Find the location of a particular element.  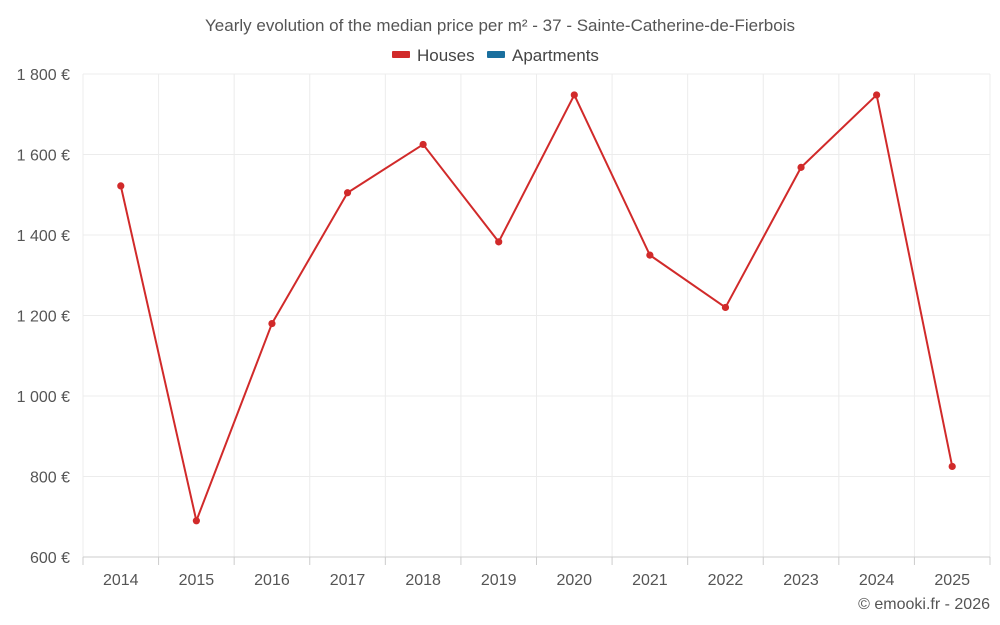

legend-item-houses: Houses is located at coordinates (433, 55).